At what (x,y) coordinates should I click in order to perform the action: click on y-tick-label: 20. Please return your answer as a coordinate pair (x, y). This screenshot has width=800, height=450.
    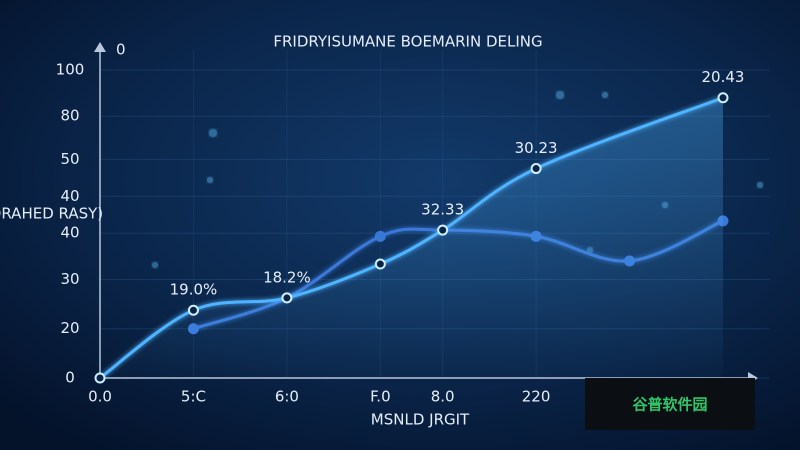
    Looking at the image, I should click on (69, 328).